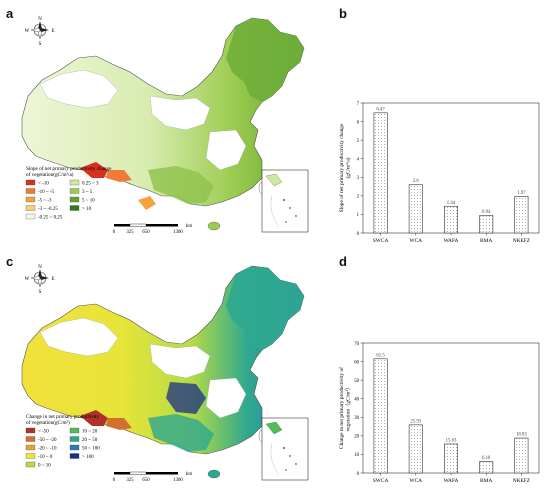 This screenshot has width=550, height=493. Describe the element at coordinates (50, 174) in the screenshot. I see `legend-title-a-1: of vegetation(gC/m²/a)` at that location.